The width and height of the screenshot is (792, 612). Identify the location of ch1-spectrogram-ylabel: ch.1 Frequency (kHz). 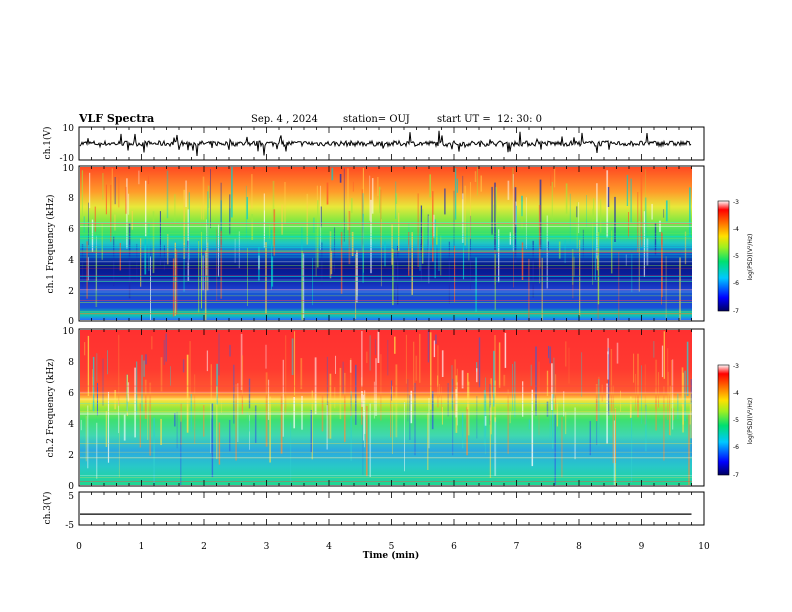
(50, 244).